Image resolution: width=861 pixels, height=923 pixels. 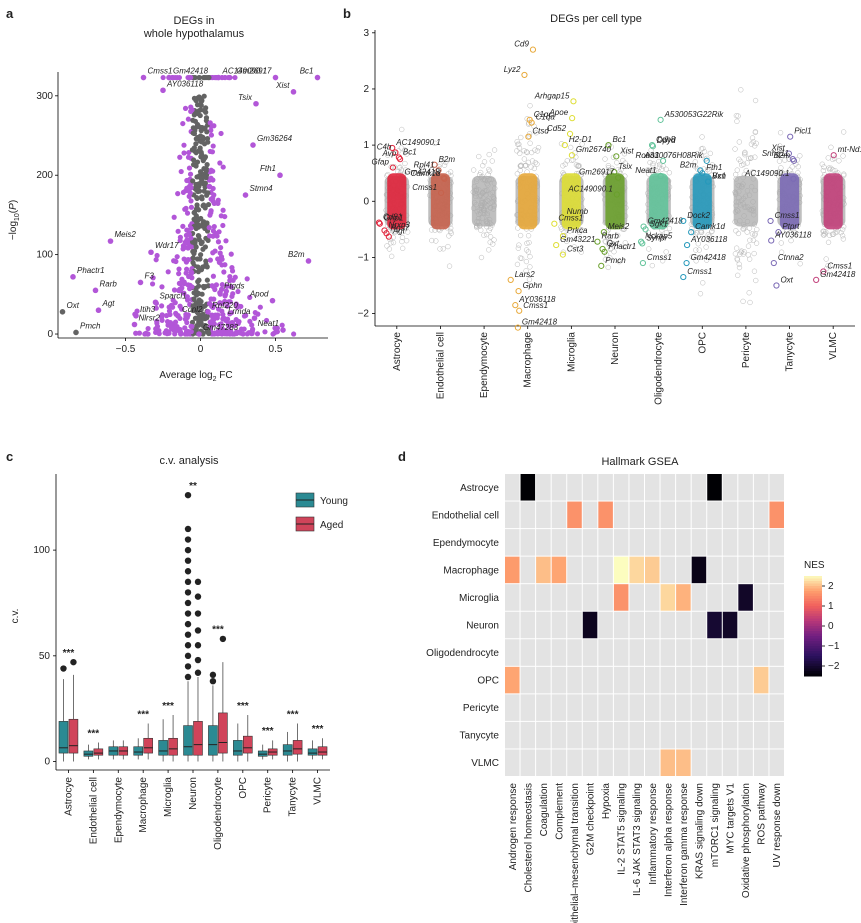 I want to click on panel-b-point-label: Lars2, so click(x=525, y=274).